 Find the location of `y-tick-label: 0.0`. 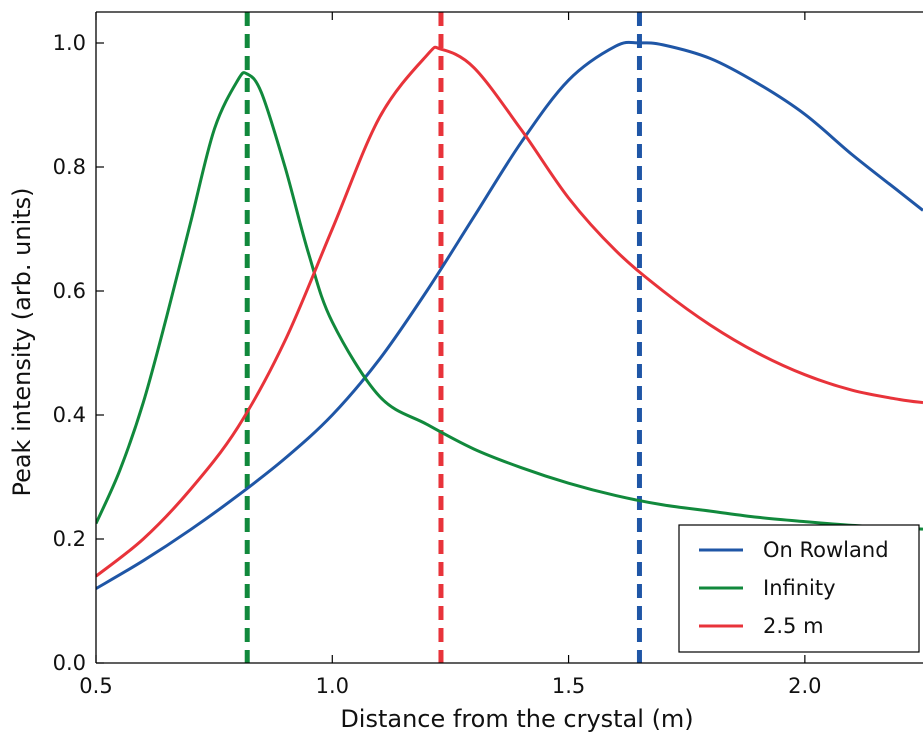

y-tick-label: 0.0 is located at coordinates (69, 663).